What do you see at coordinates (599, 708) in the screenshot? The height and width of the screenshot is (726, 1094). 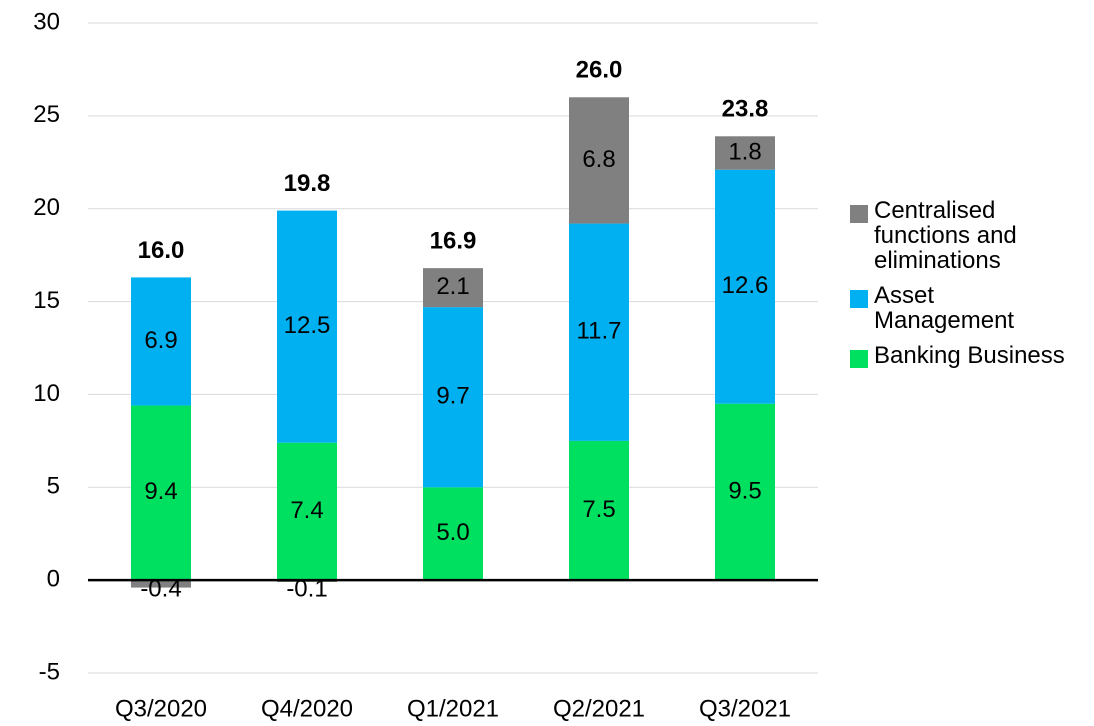 I see `x-tick-label: Q2/2021` at bounding box center [599, 708].